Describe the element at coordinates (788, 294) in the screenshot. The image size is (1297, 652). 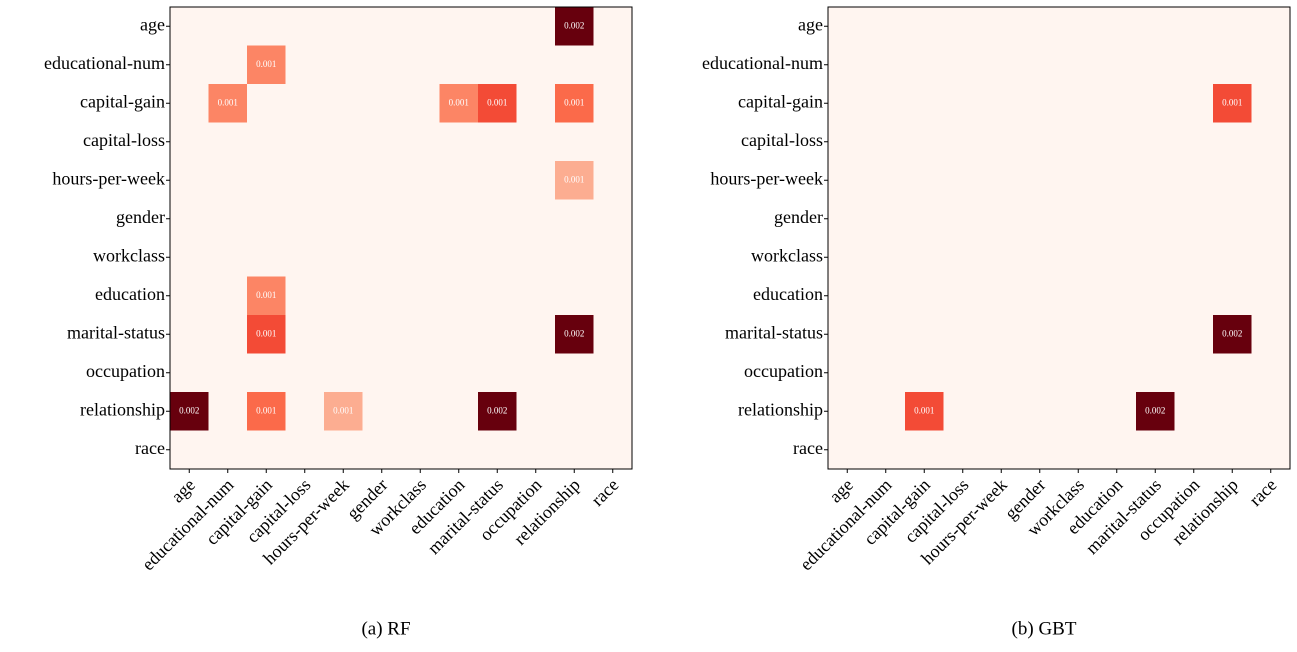
I see `y-tick-label: education` at that location.